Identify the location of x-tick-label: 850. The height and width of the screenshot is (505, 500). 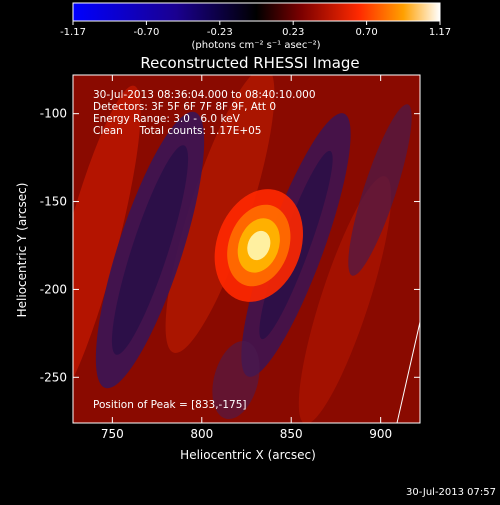
(291, 434).